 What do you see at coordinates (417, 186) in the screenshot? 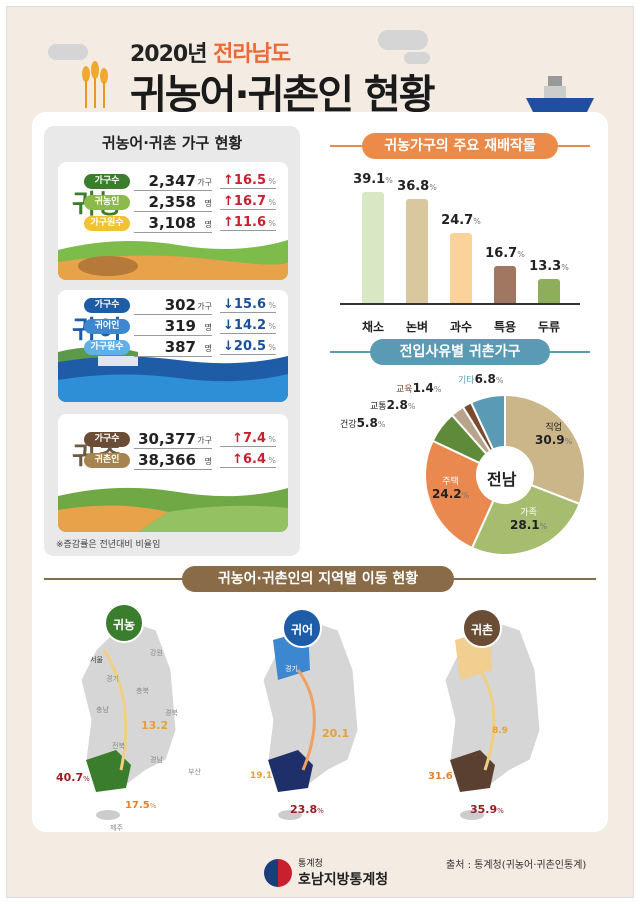
I see `bar-value: 36.8%` at bounding box center [417, 186].